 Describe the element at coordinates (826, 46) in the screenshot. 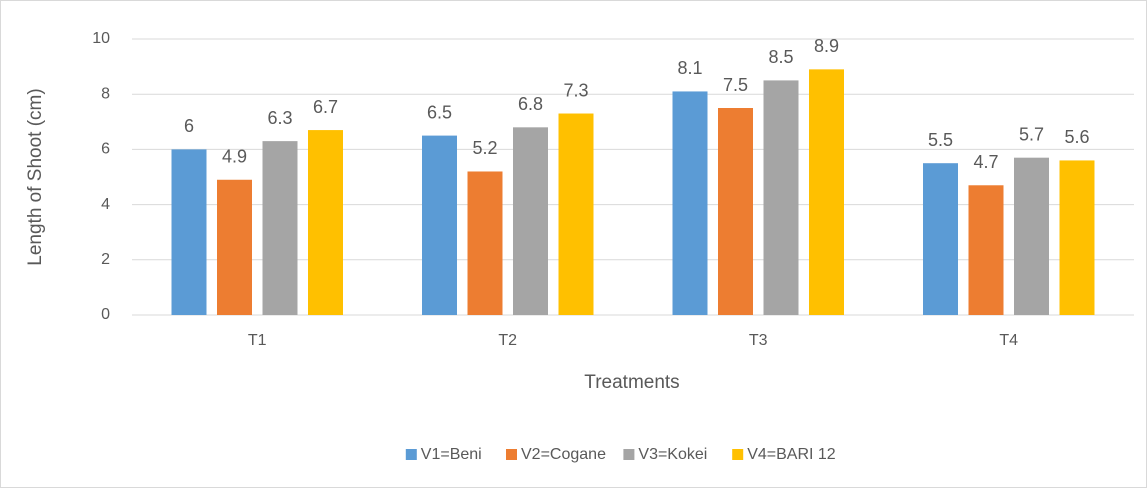

I see `data-label: 8.9` at that location.